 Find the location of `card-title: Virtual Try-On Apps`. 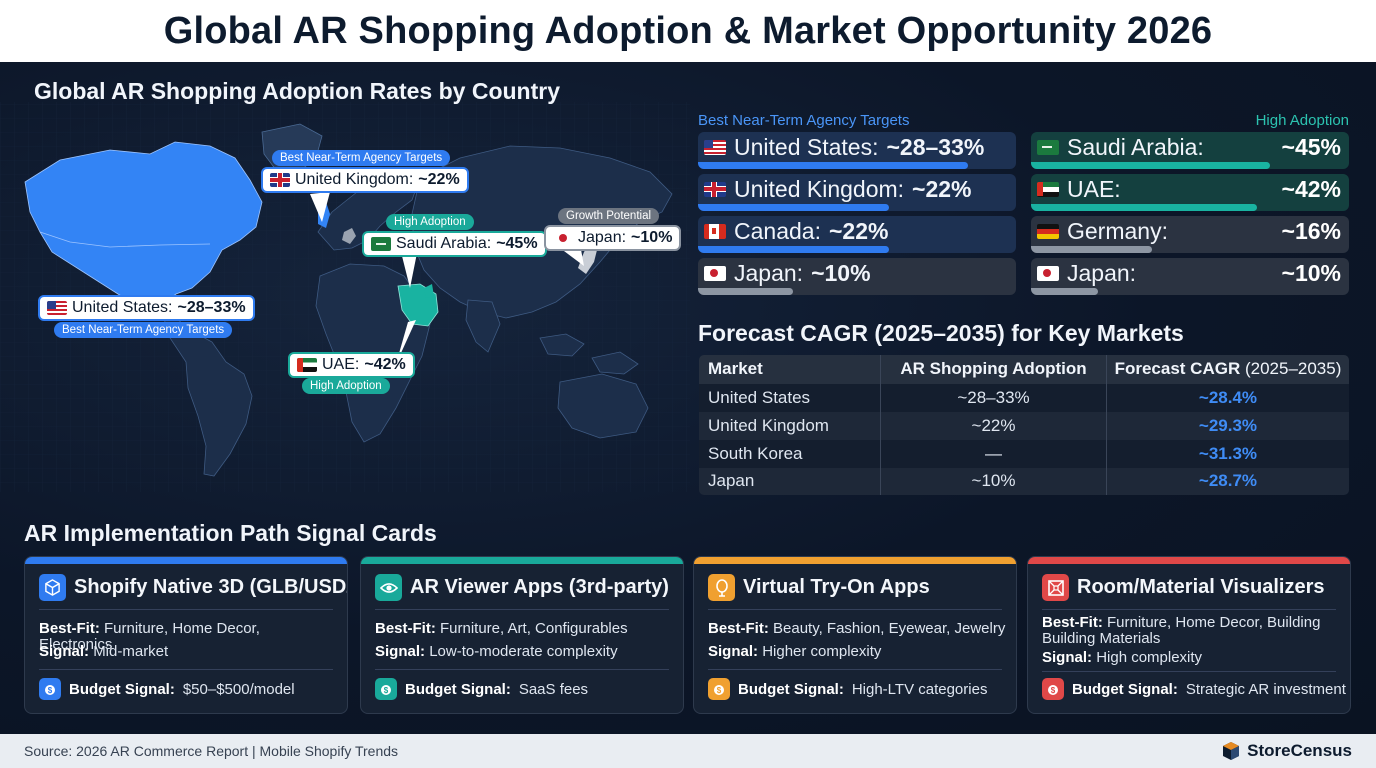

card-title: Virtual Try-On Apps is located at coordinates (836, 587).